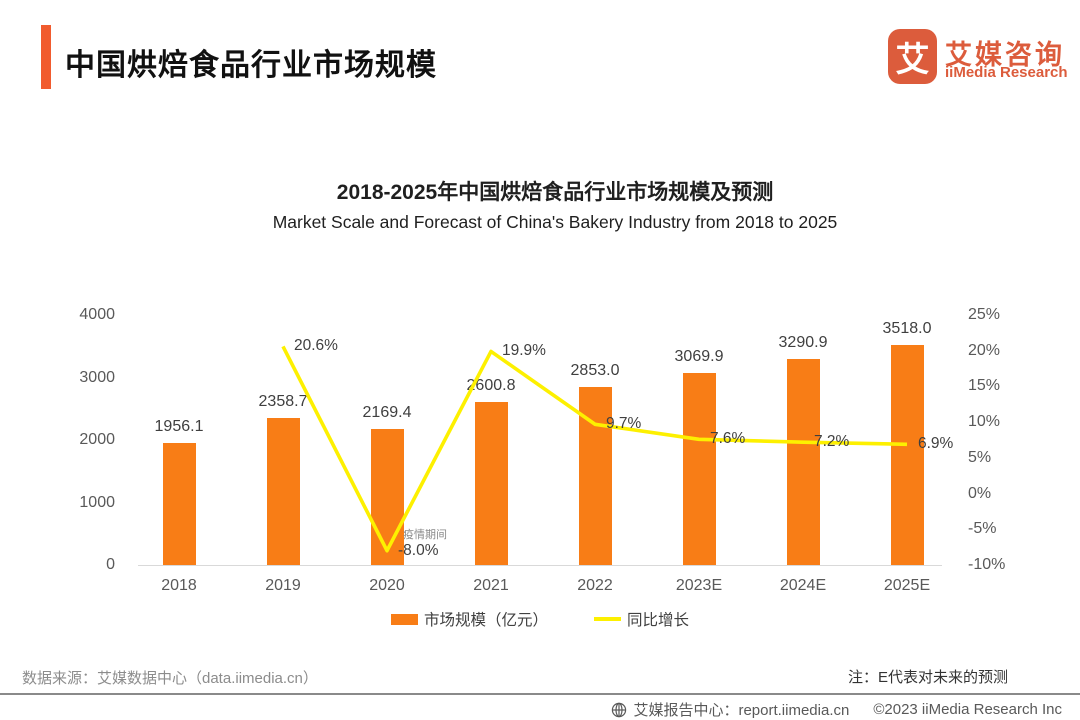 The width and height of the screenshot is (1080, 720). What do you see at coordinates (741, 710) in the screenshot?
I see `report-center-text: 艾媒报告中心：report.iimedia.cn` at bounding box center [741, 710].